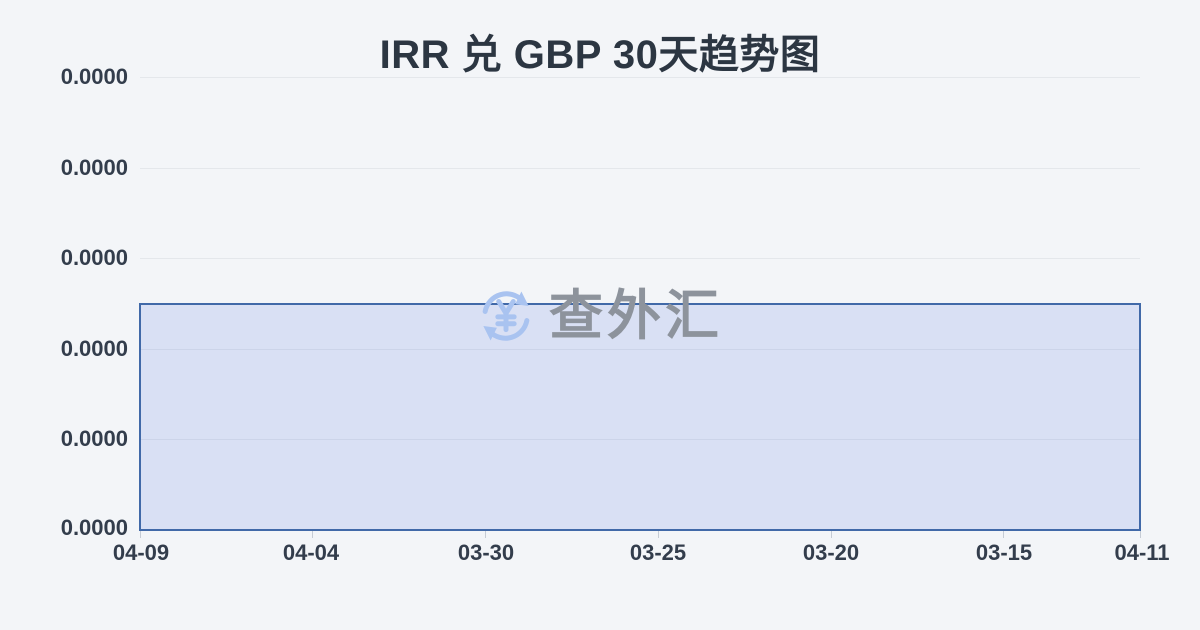 The image size is (1200, 630). I want to click on x-tick-label: 03-15, so click(1004, 552).